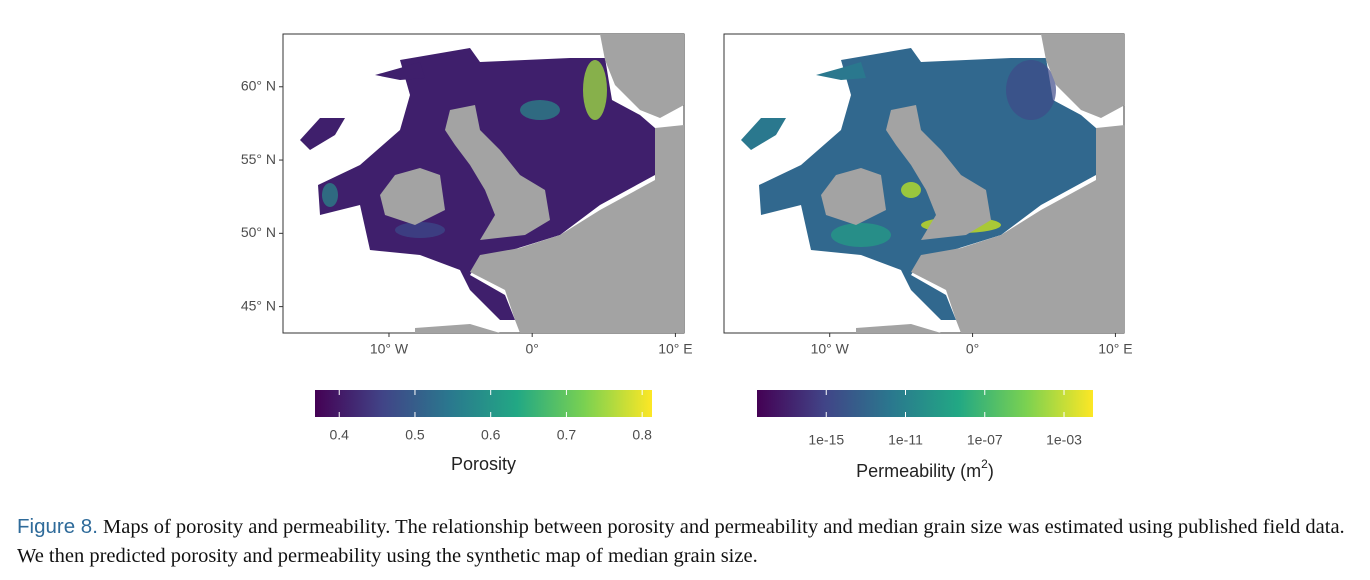  What do you see at coordinates (258, 85) in the screenshot?
I see `y-tick-label: 60° N` at bounding box center [258, 85].